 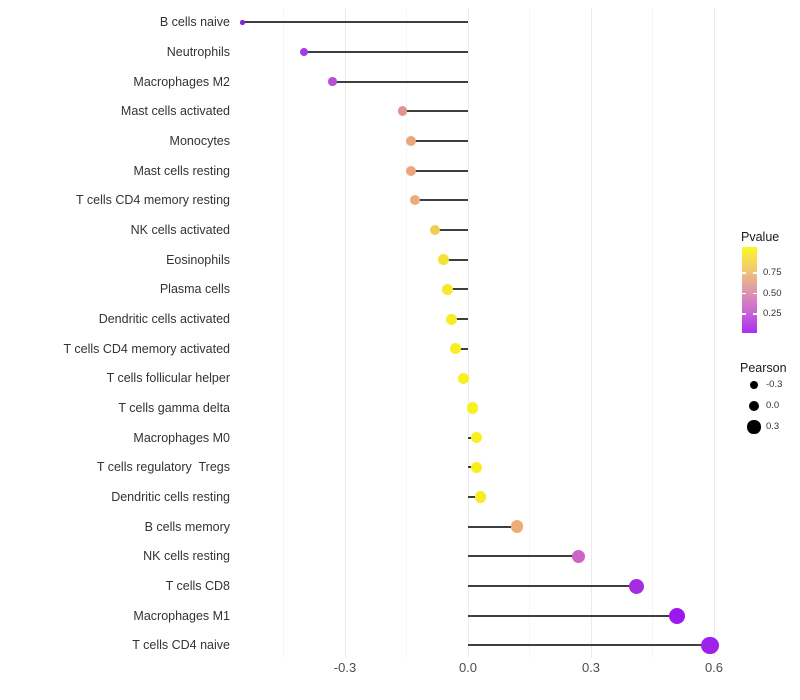 I want to click on pvalue-legend-title: Pvalue, so click(x=760, y=237).